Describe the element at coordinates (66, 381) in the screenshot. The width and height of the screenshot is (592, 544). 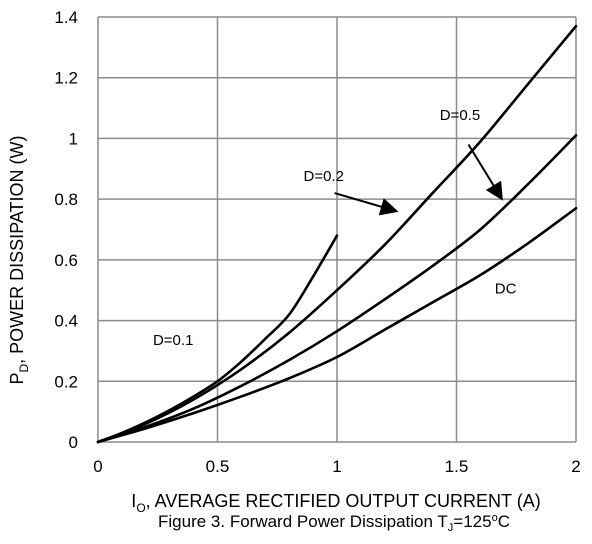
I see `y-tick-label: 0.2` at that location.